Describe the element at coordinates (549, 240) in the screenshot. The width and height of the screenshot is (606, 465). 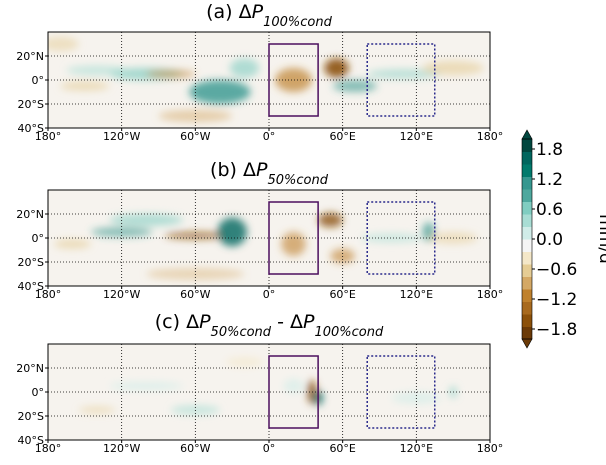
I see `colorbar-tick-label: 0.0` at that location.